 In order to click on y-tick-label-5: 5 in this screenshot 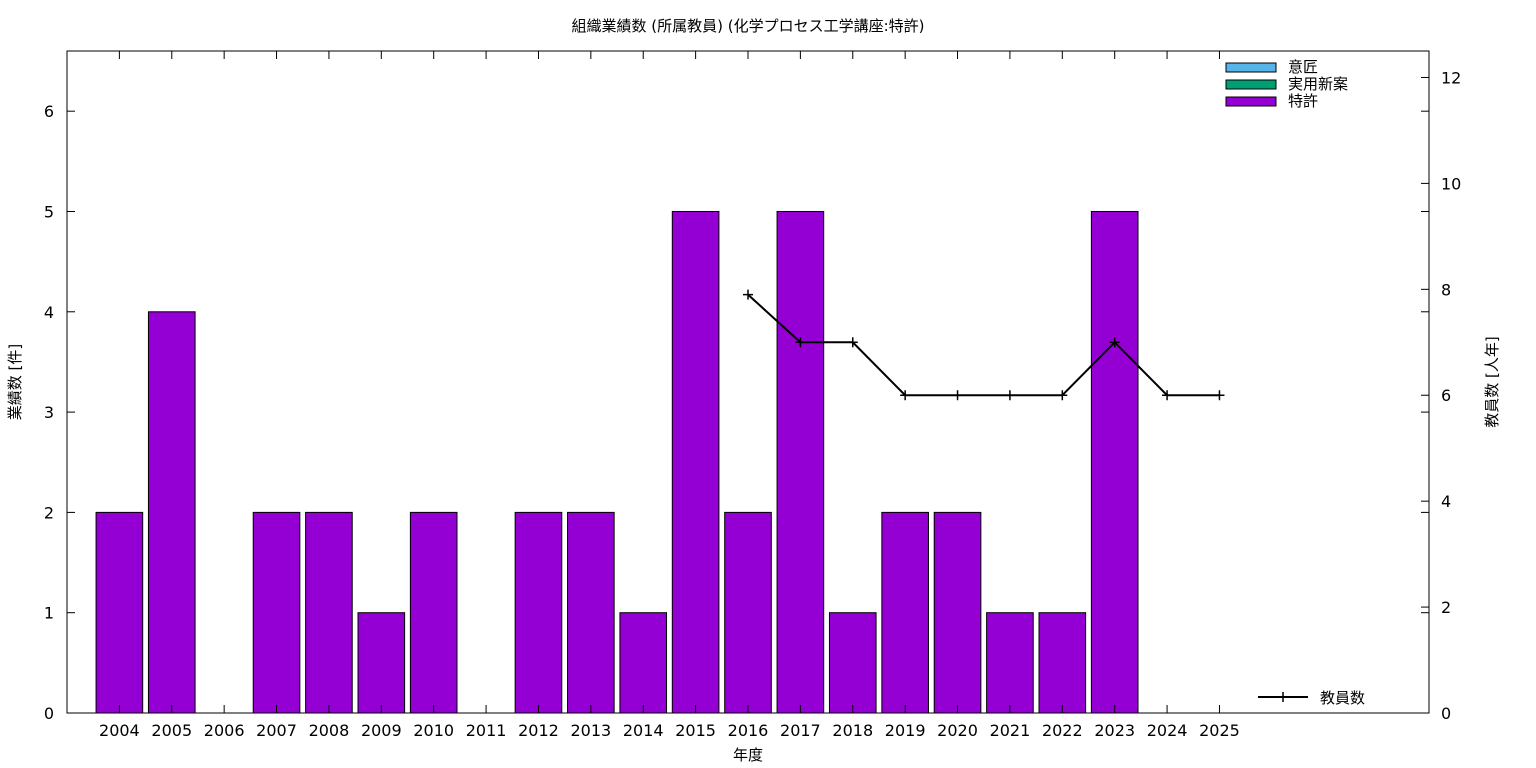, I will do `click(49, 211)`.